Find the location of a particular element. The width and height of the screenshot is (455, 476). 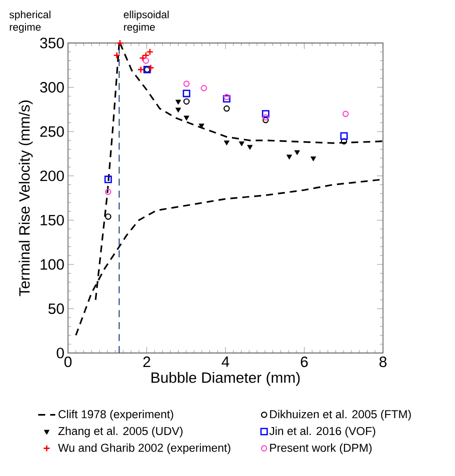

y-tick-label: 150 is located at coordinates (52, 220).